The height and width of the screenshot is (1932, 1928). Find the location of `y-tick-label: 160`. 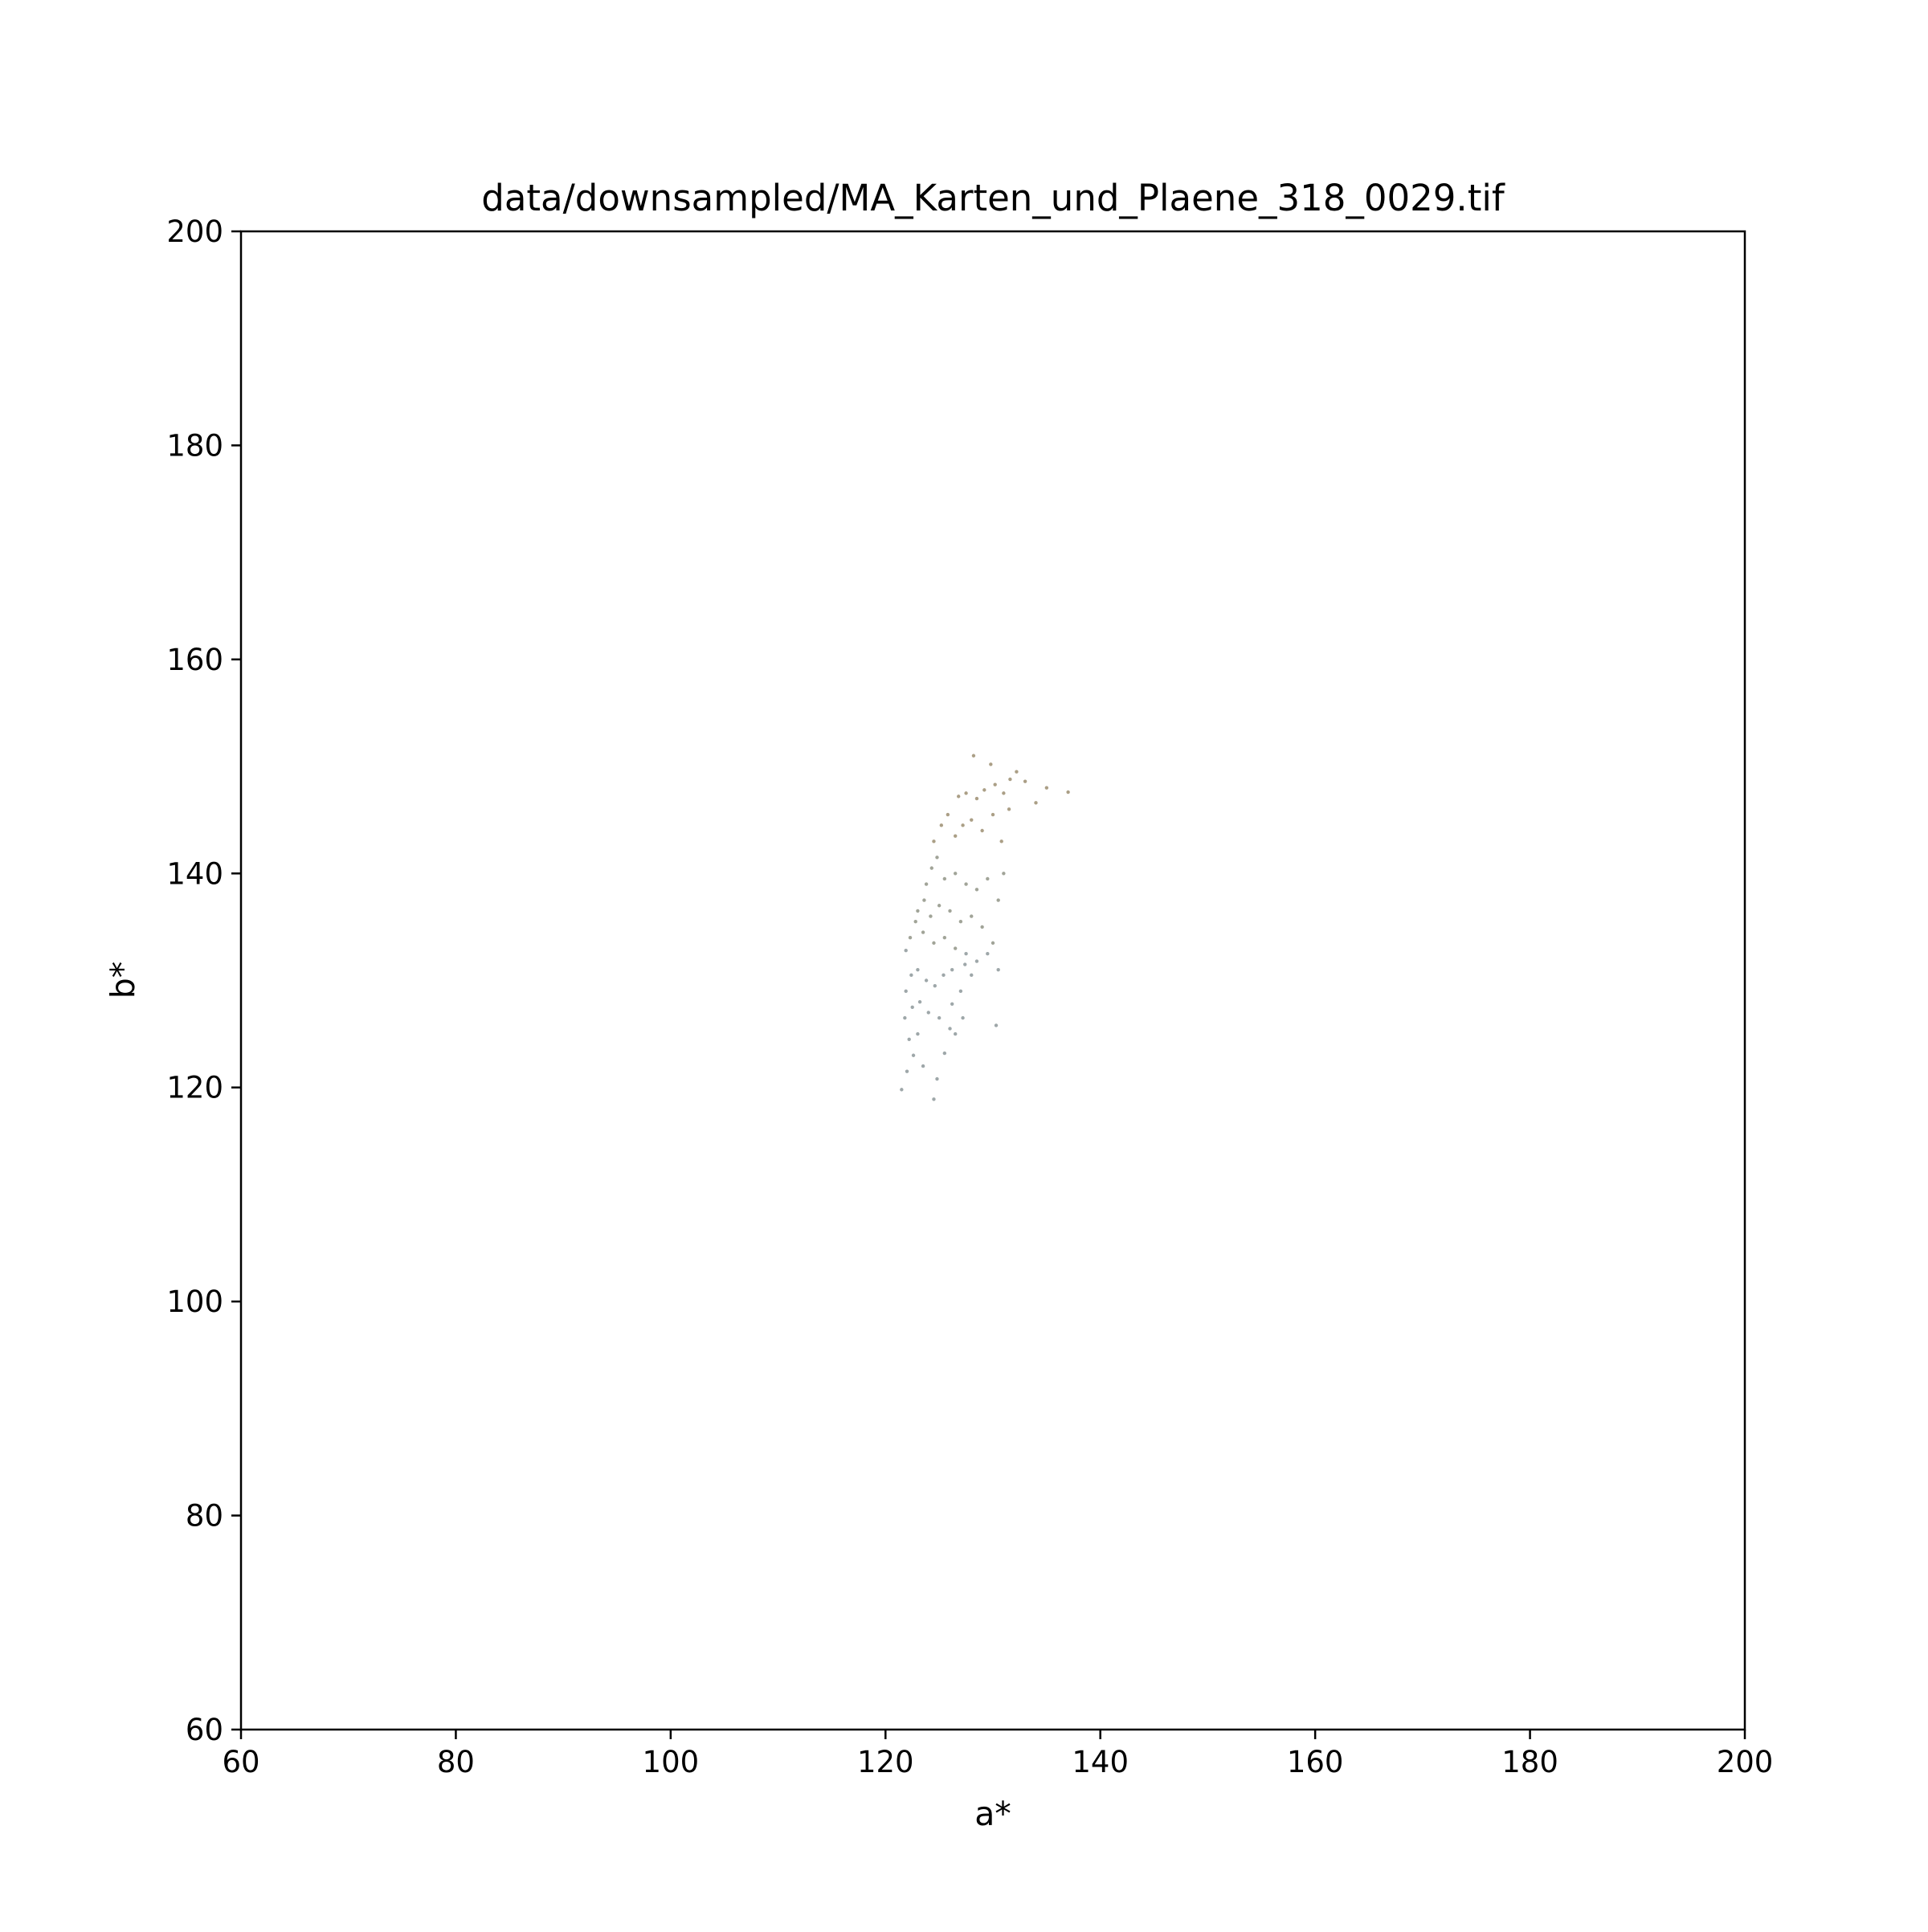

y-tick-label: 160 is located at coordinates (194, 660).